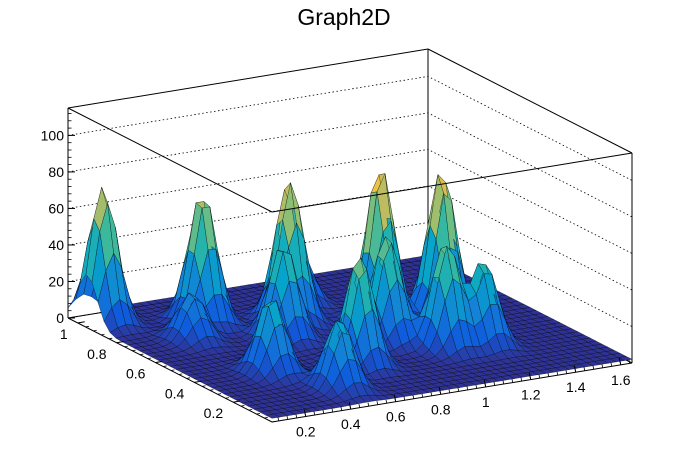 The image size is (696, 472). I want to click on z-tick-label-0: 0, so click(60, 318).